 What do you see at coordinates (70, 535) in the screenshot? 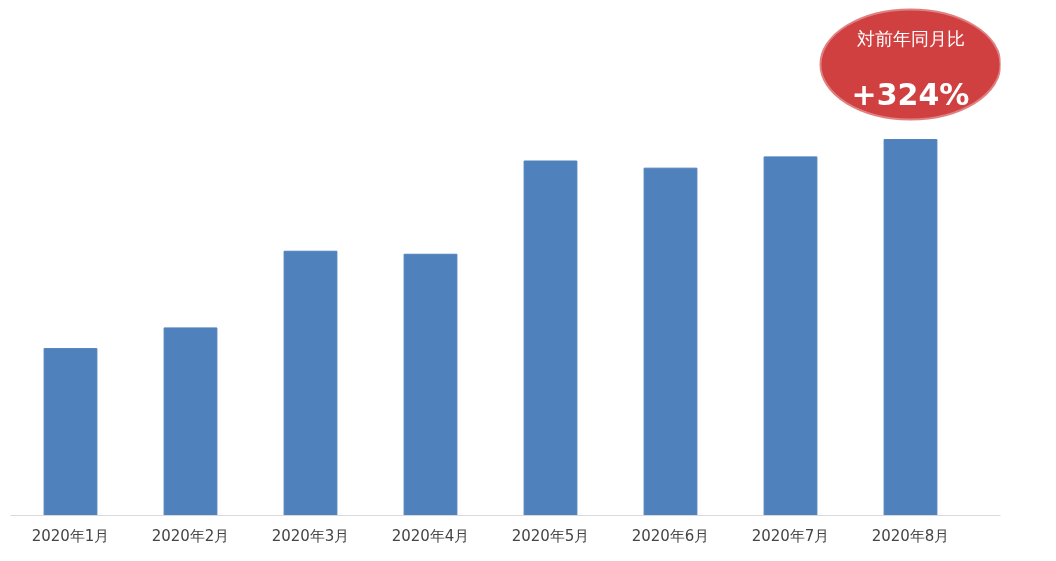
I see `x-tick-label: 2020年1月` at bounding box center [70, 535].